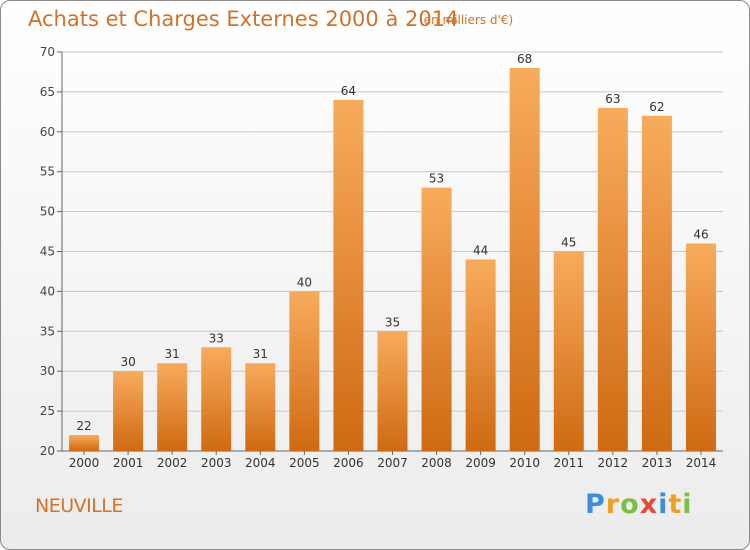 Image resolution: width=750 pixels, height=550 pixels. Describe the element at coordinates (216, 338) in the screenshot. I see `data-label: 33` at that location.